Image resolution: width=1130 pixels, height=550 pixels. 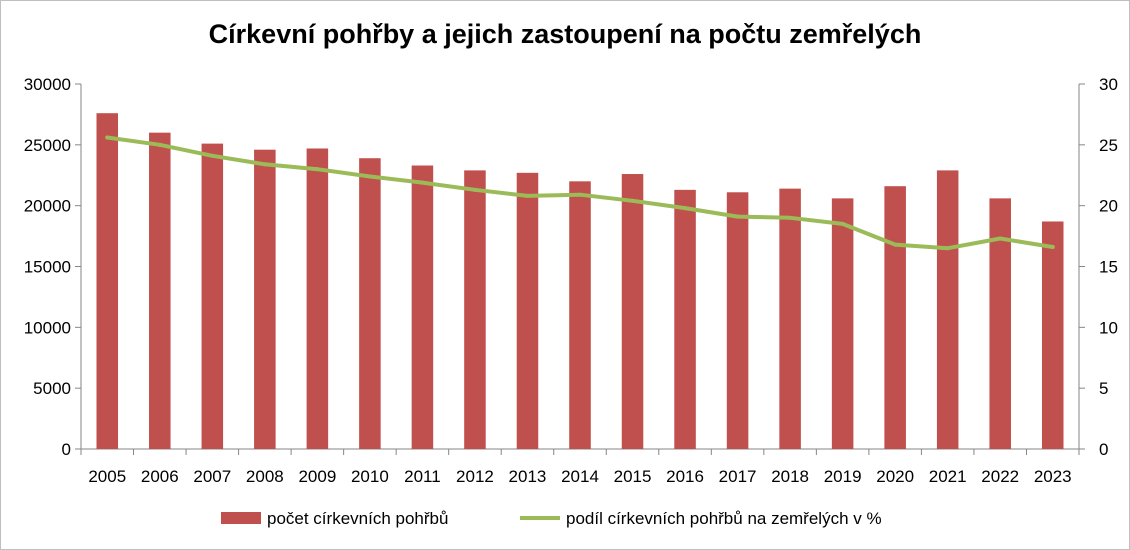 What do you see at coordinates (1108, 327) in the screenshot?
I see `y-right-tick-label: 10` at bounding box center [1108, 327].